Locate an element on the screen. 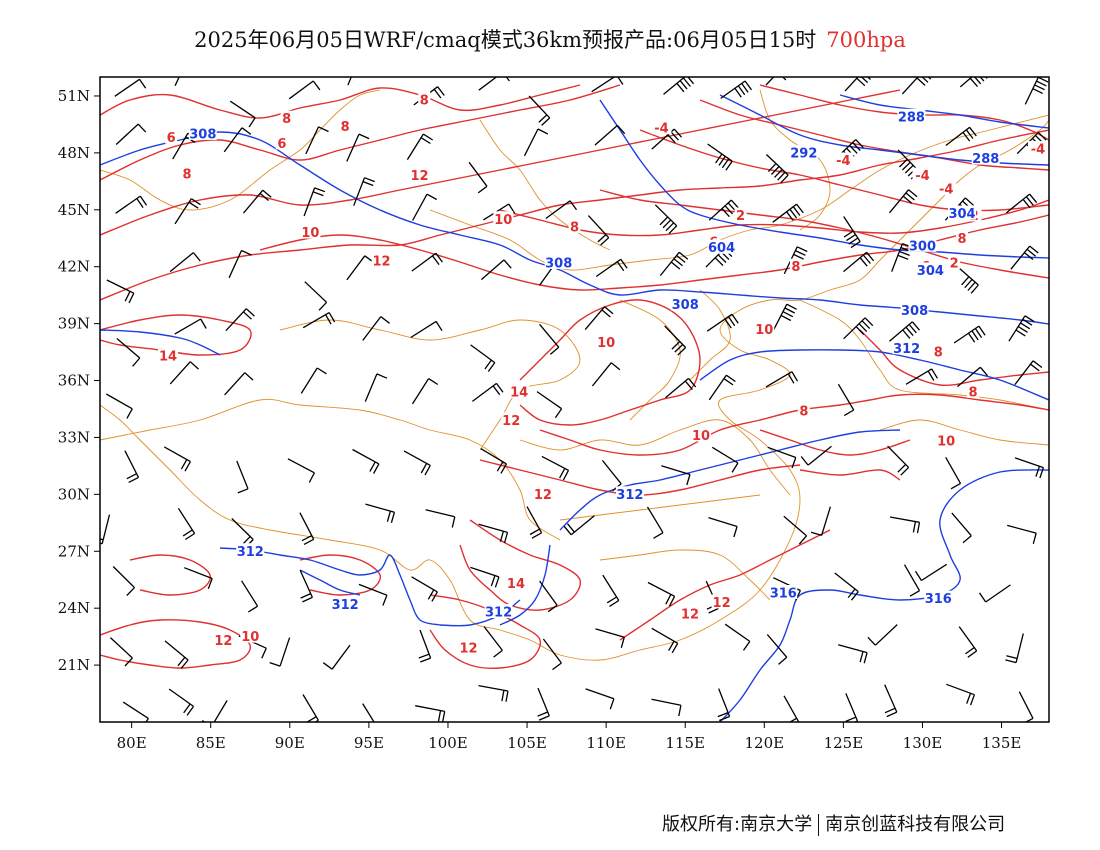 This screenshot has height=850, width=1100. height-label: 304 is located at coordinates (961, 214).